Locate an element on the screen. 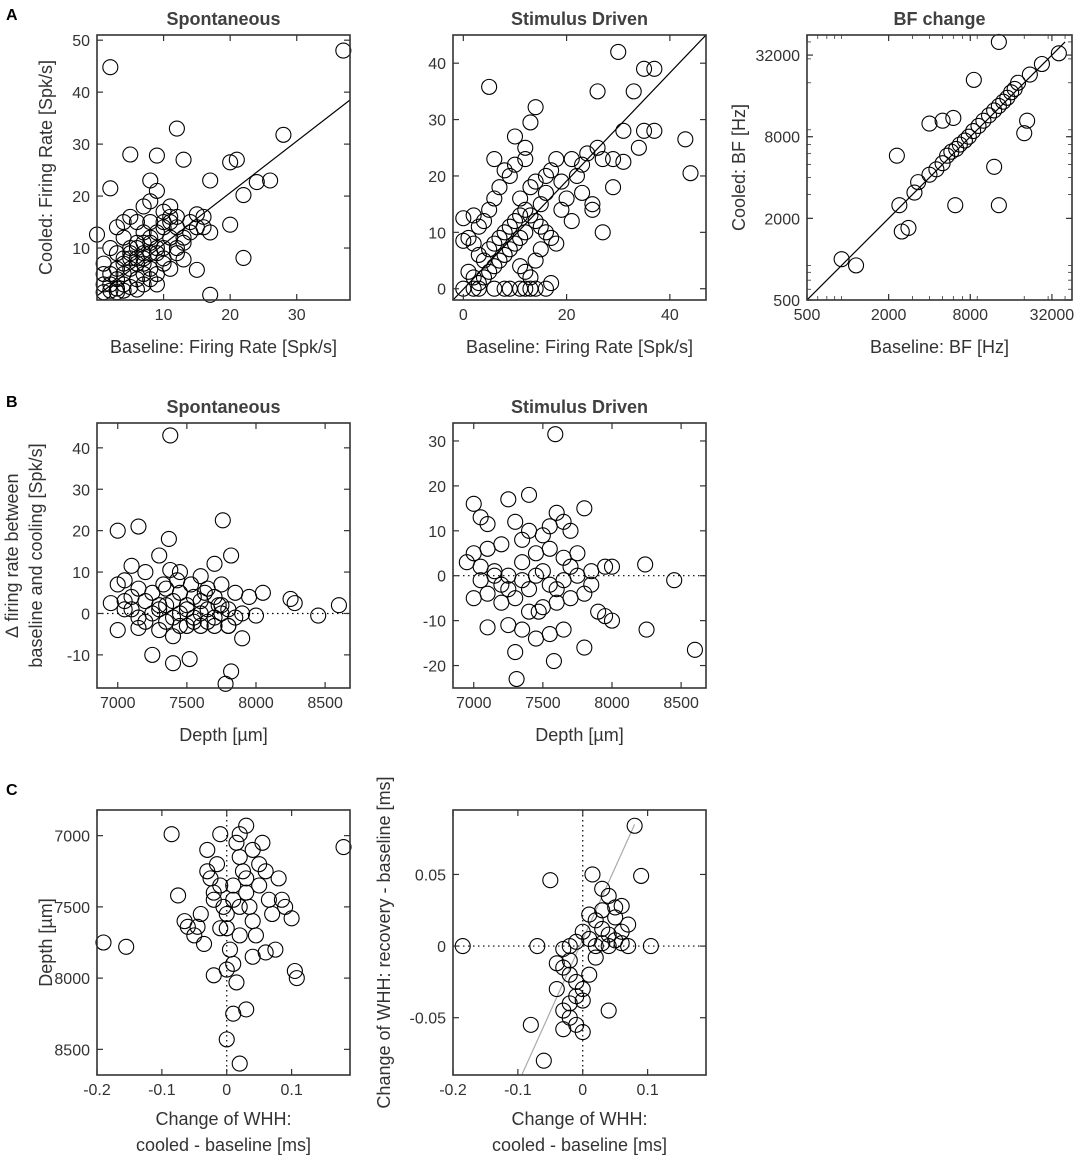 The width and height of the screenshot is (1084, 1170). x-axis-label: Baseline: Firing Rate [Spk/s] is located at coordinates (579, 347).